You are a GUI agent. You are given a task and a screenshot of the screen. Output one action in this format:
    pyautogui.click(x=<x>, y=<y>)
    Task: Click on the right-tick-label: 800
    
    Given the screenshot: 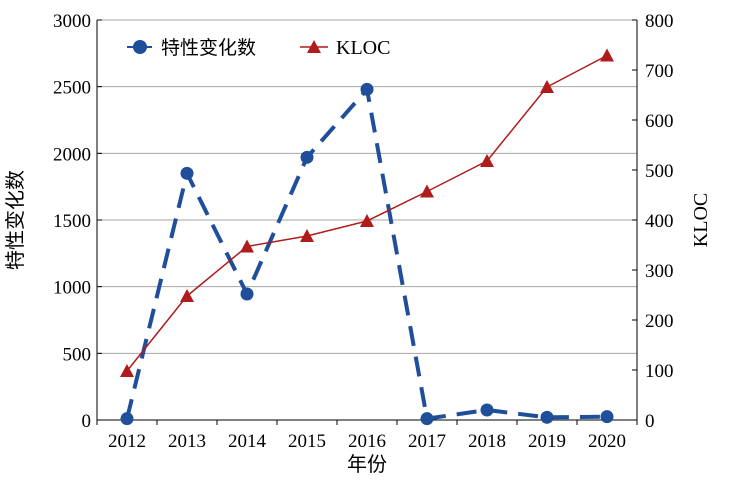 What is the action you would take?
    pyautogui.click(x=659, y=21)
    